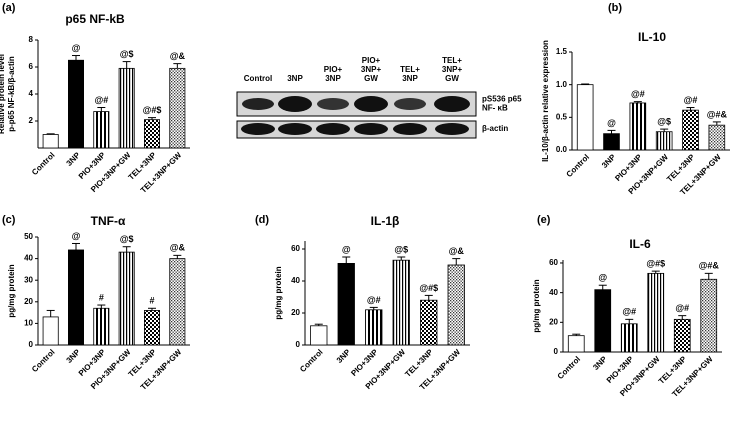 Image resolution: width=749 pixels, height=428 pixels. I want to click on y-tick-label: 0, so click(31, 344).